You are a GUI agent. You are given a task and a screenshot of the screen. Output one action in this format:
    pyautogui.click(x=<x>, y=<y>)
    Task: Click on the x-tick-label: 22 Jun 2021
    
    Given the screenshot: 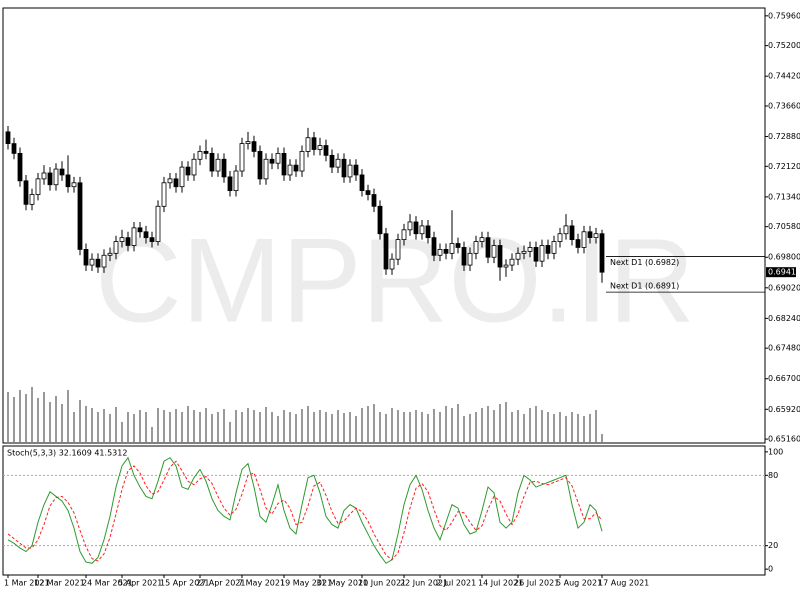 What is the action you would take?
    pyautogui.click(x=424, y=583)
    